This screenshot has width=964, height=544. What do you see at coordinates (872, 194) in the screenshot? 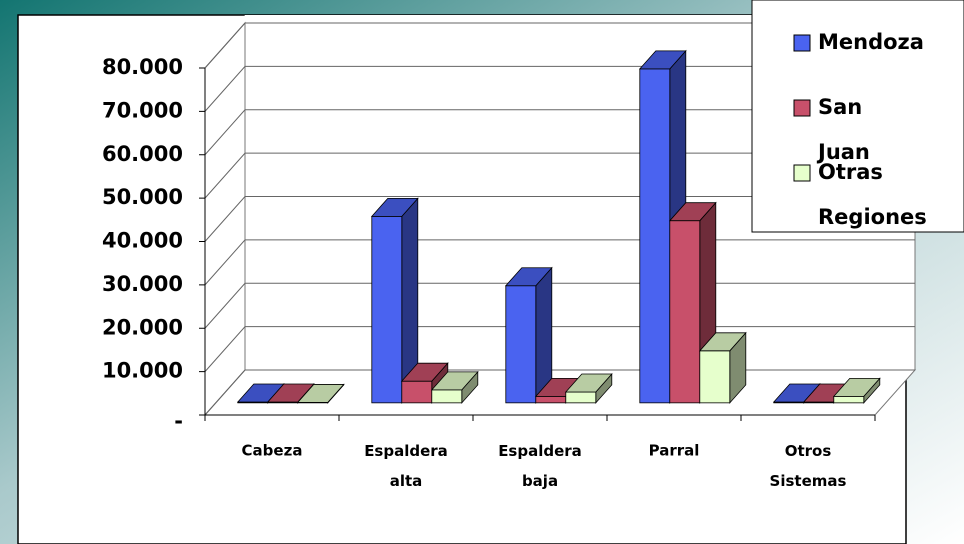
I see `legend-label: Otras Regiones` at bounding box center [872, 194].